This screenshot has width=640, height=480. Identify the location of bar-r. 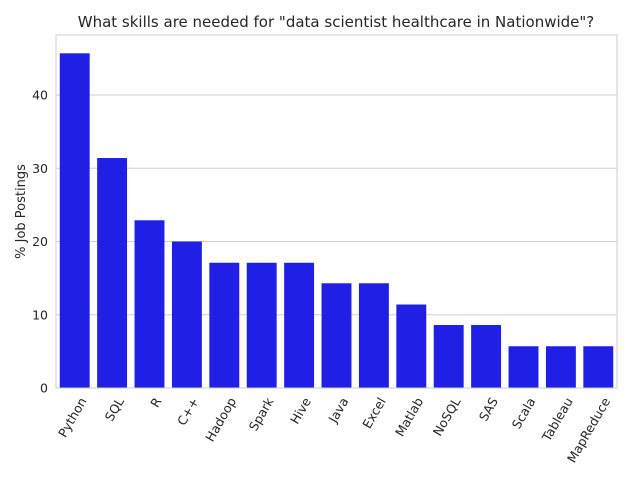
(149, 304).